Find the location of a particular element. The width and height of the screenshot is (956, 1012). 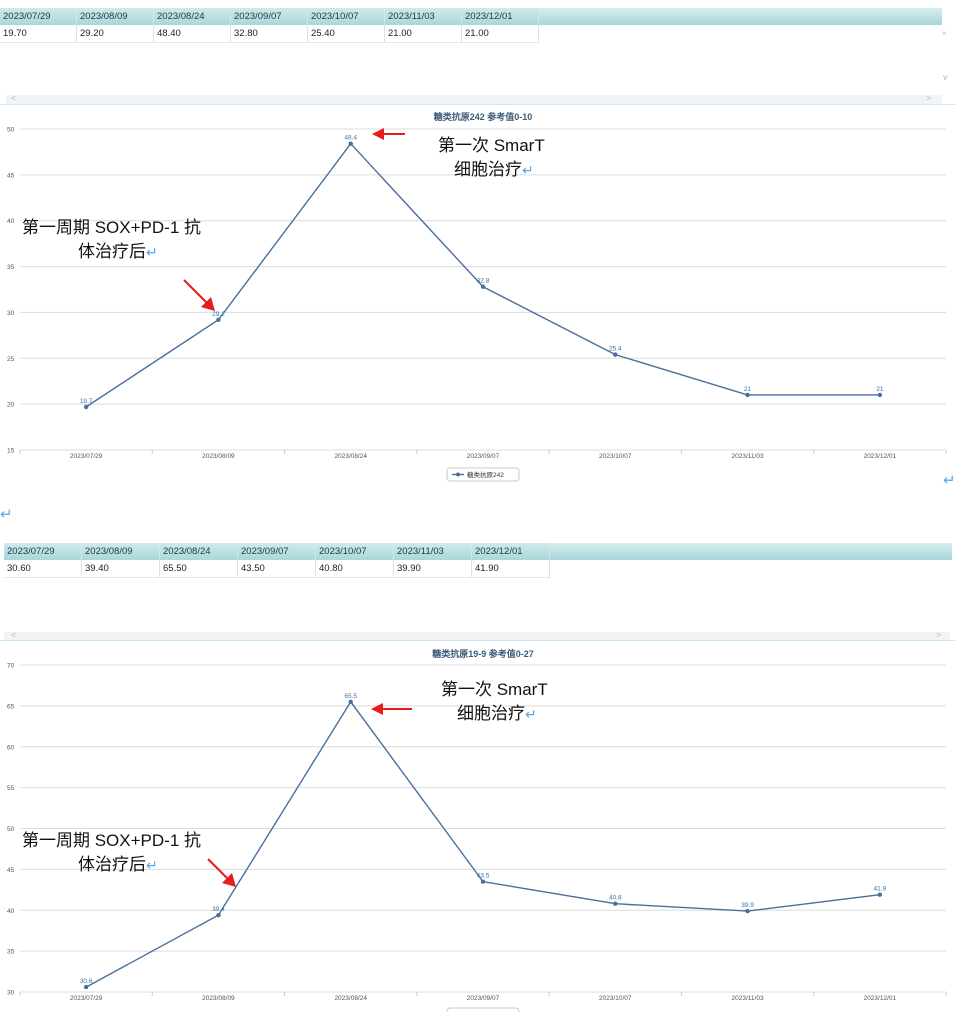

y-tick-label: 55 is located at coordinates (11, 788).